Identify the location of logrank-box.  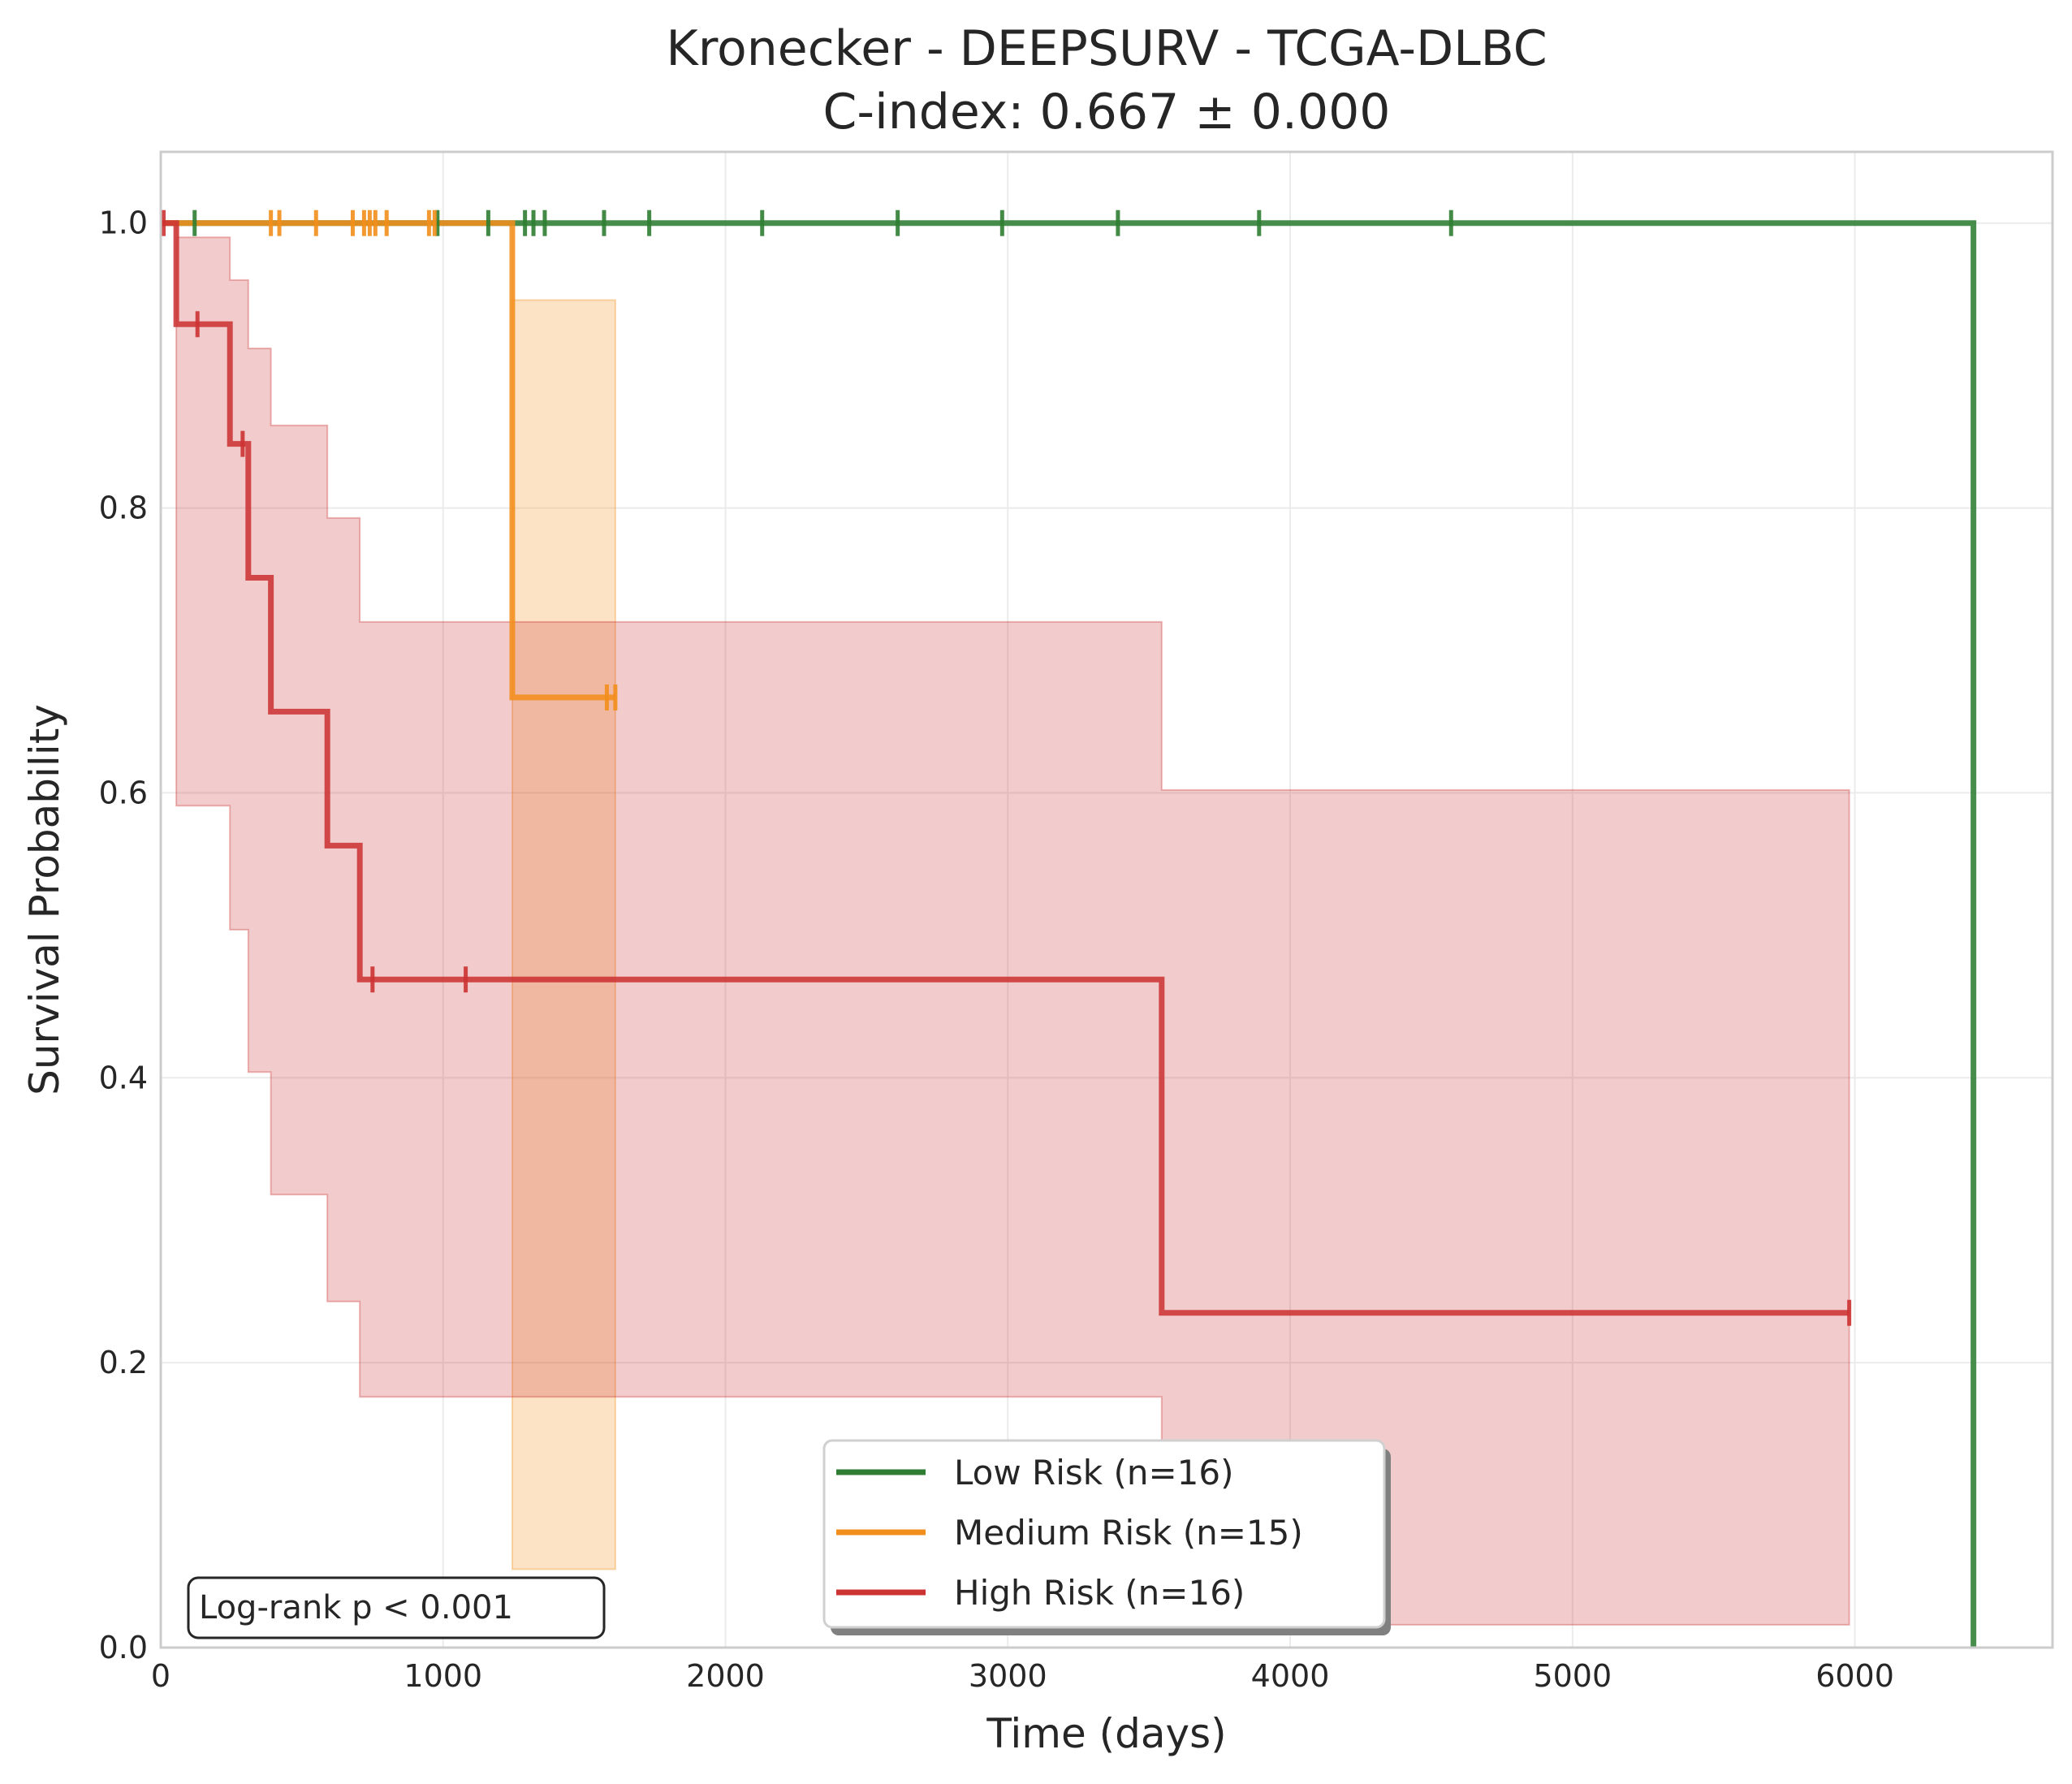
(396, 1607).